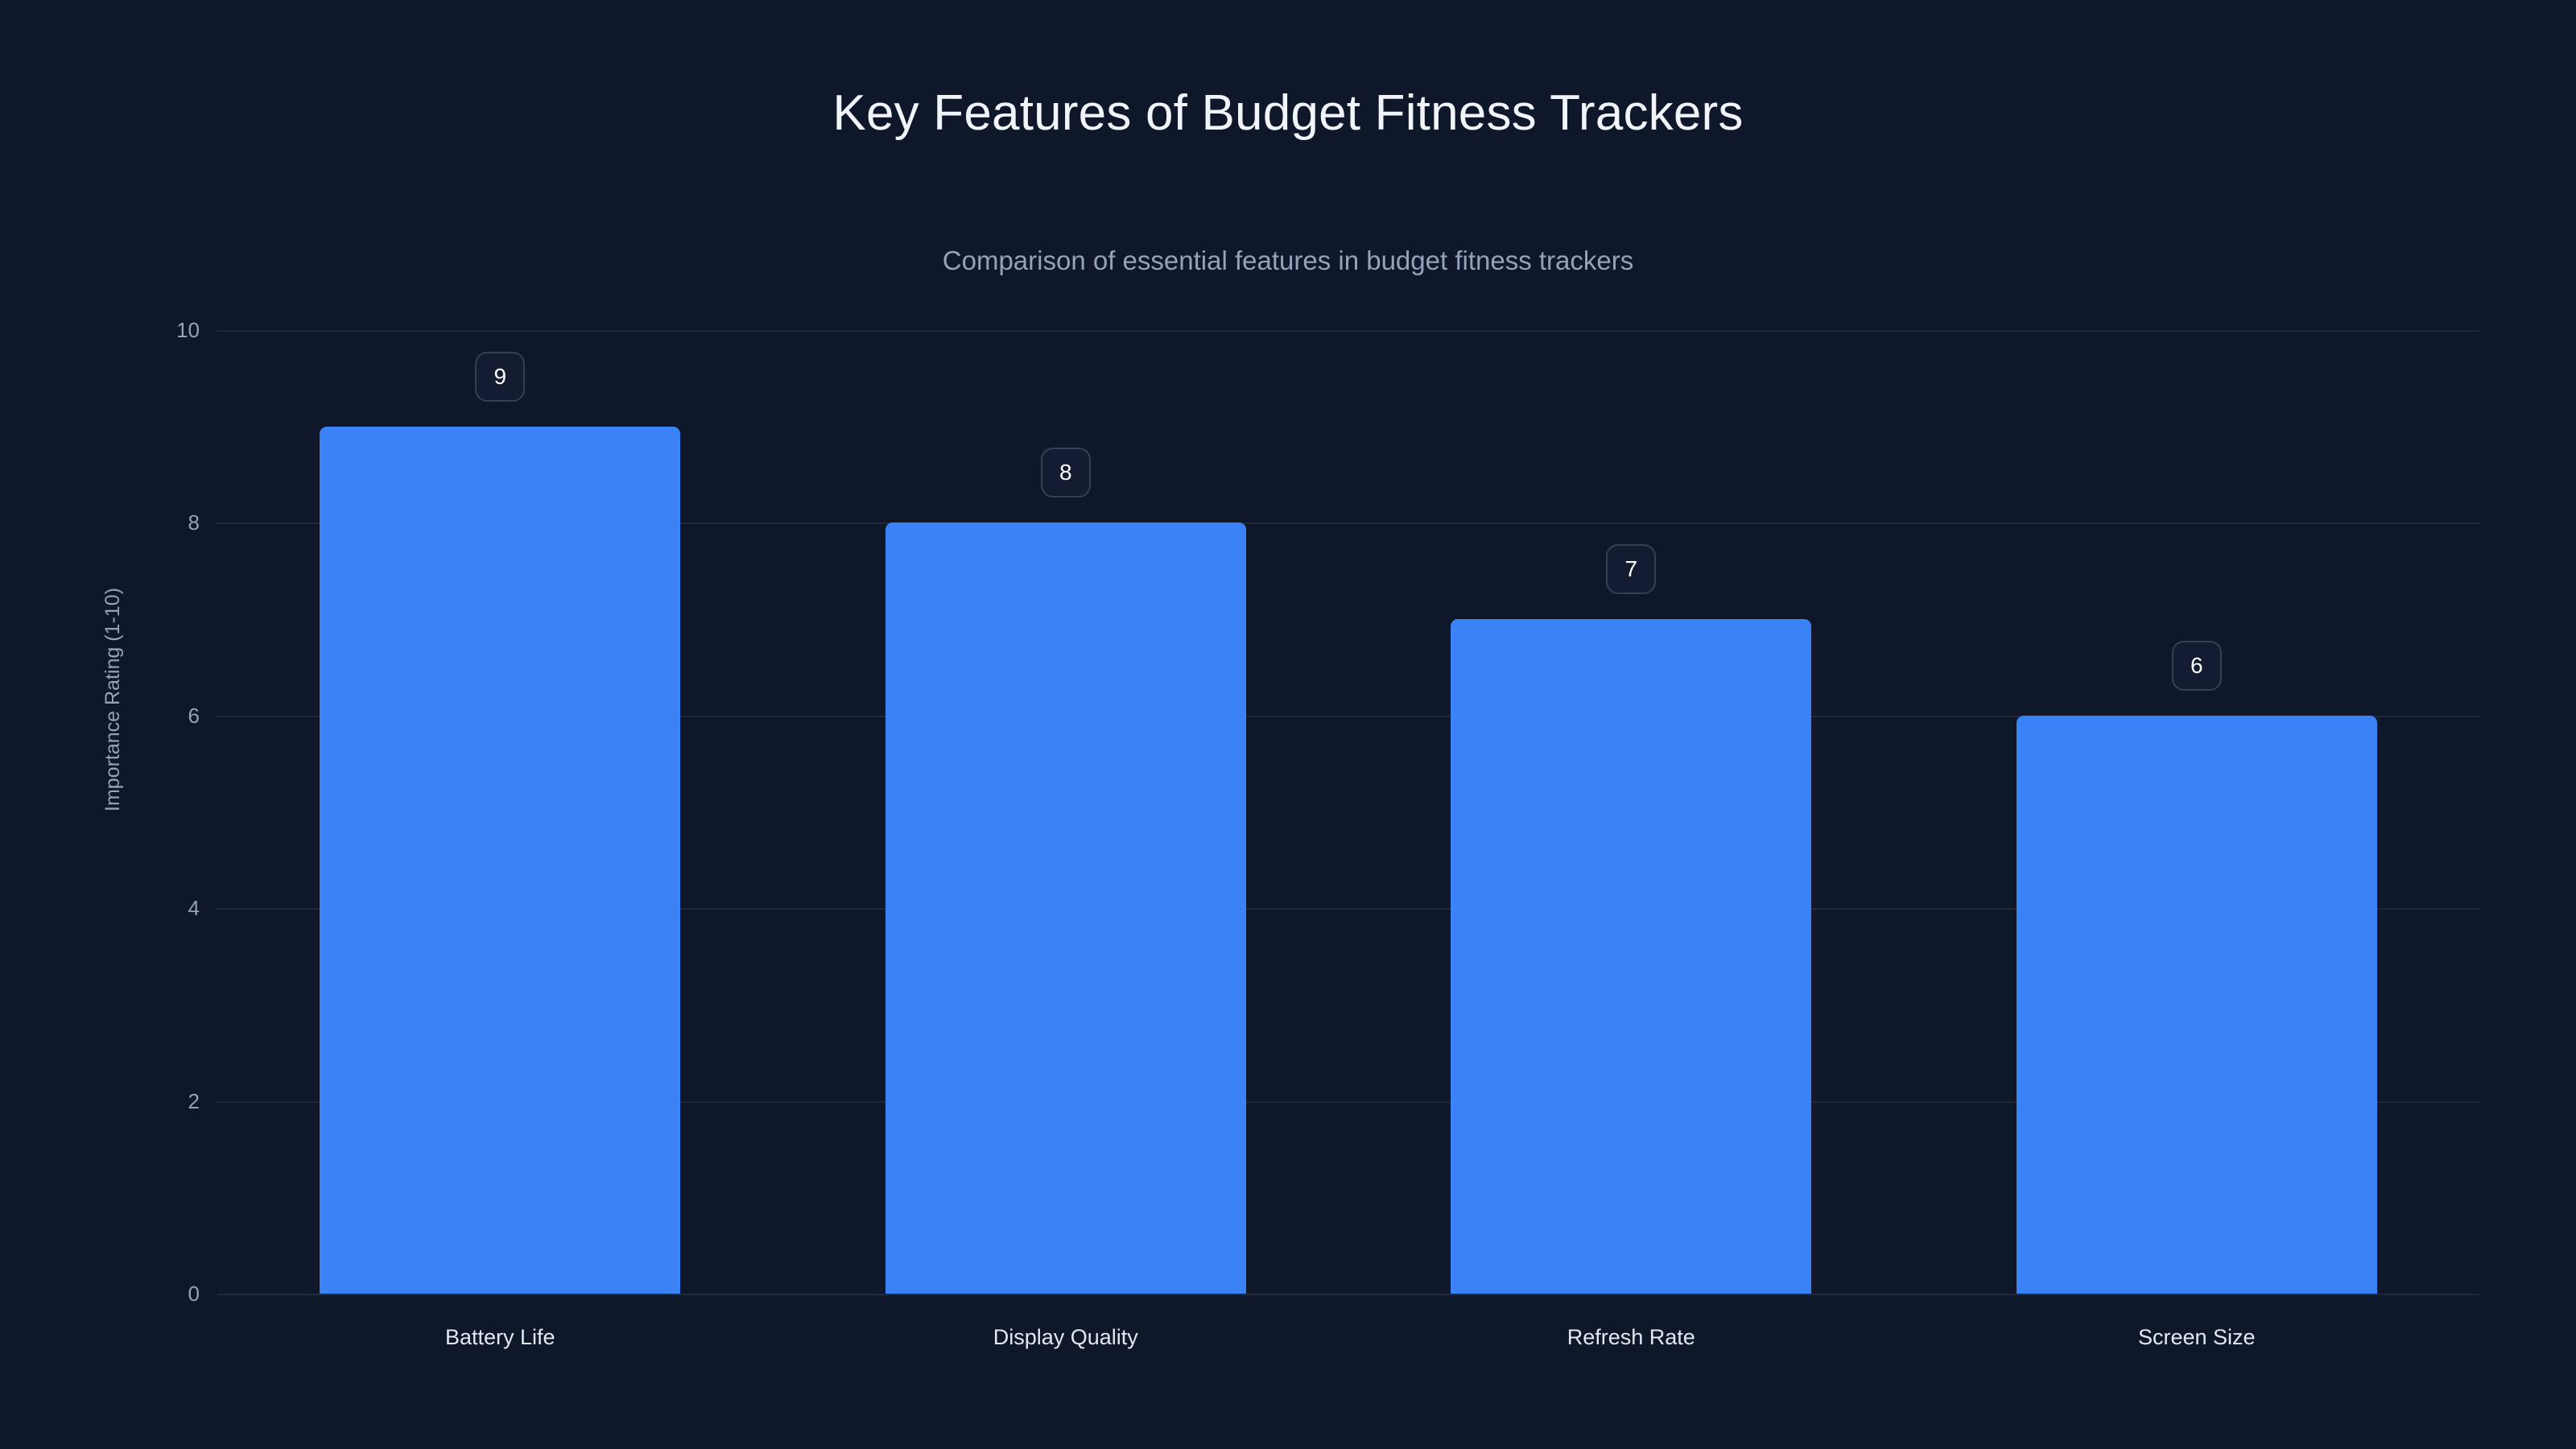 The height and width of the screenshot is (1449, 2576). What do you see at coordinates (194, 908) in the screenshot?
I see `y-axis-tick-label: 4` at bounding box center [194, 908].